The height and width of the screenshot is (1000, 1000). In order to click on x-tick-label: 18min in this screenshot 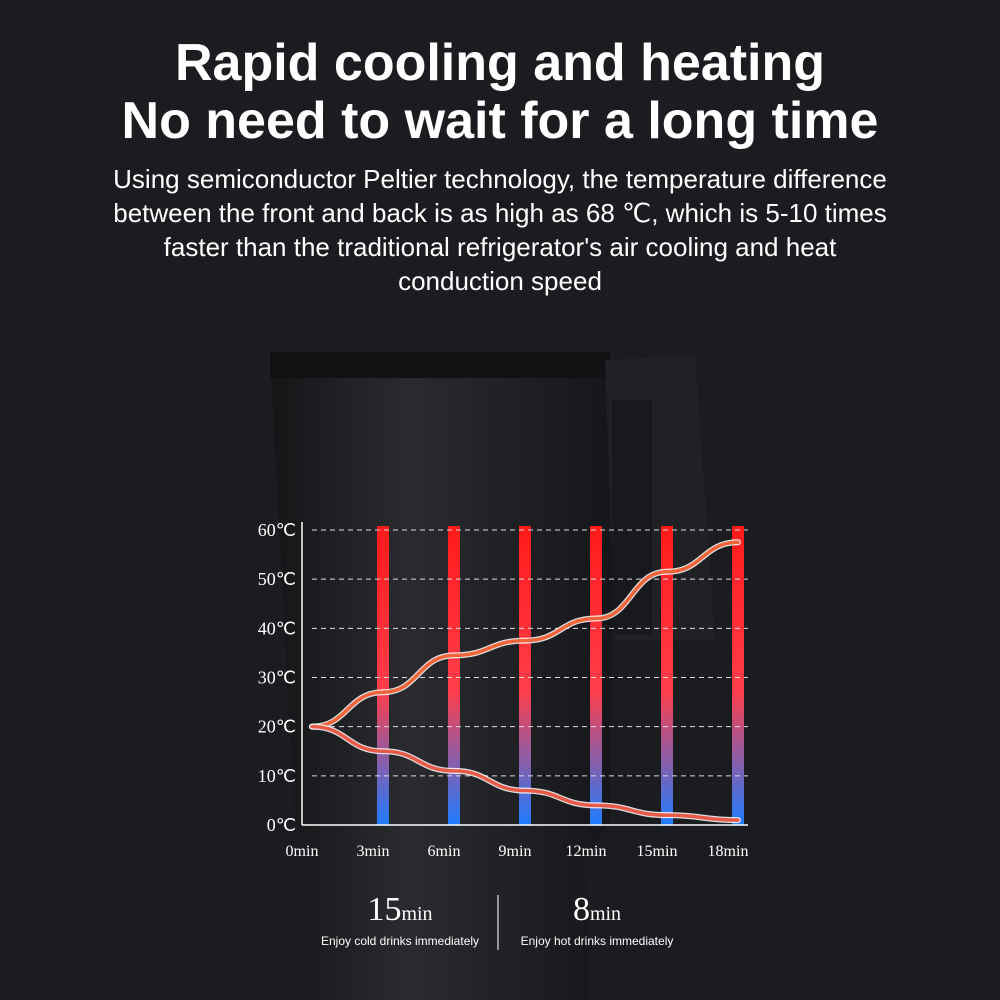, I will do `click(728, 851)`.